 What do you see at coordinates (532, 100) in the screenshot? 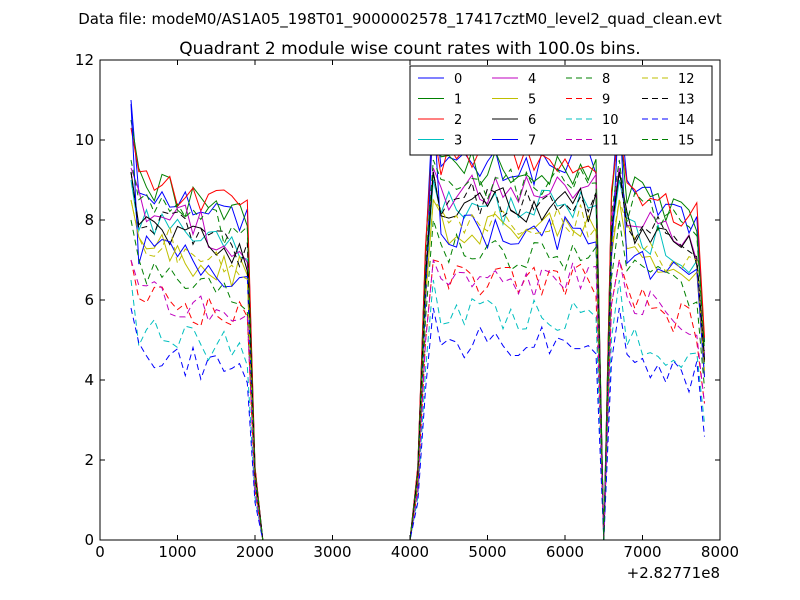
I see `legend-label-5: 5` at bounding box center [532, 100].